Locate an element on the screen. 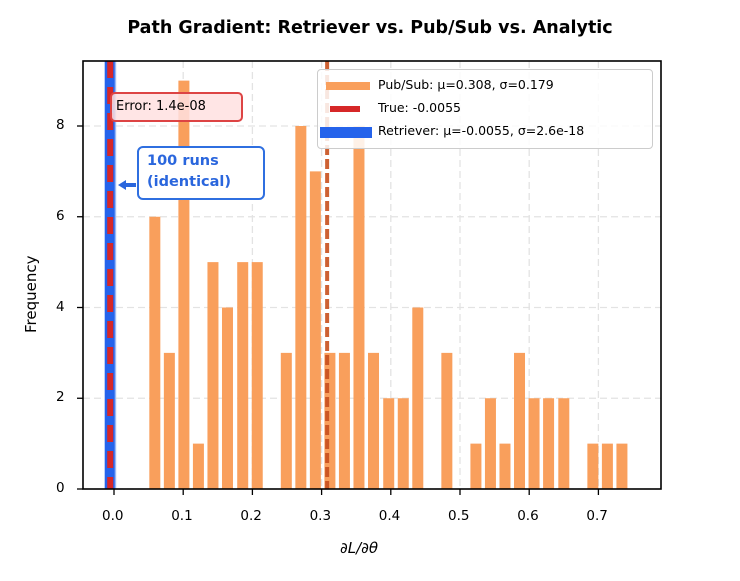 The image size is (740, 581). y-tick-label: 8 is located at coordinates (60, 125).